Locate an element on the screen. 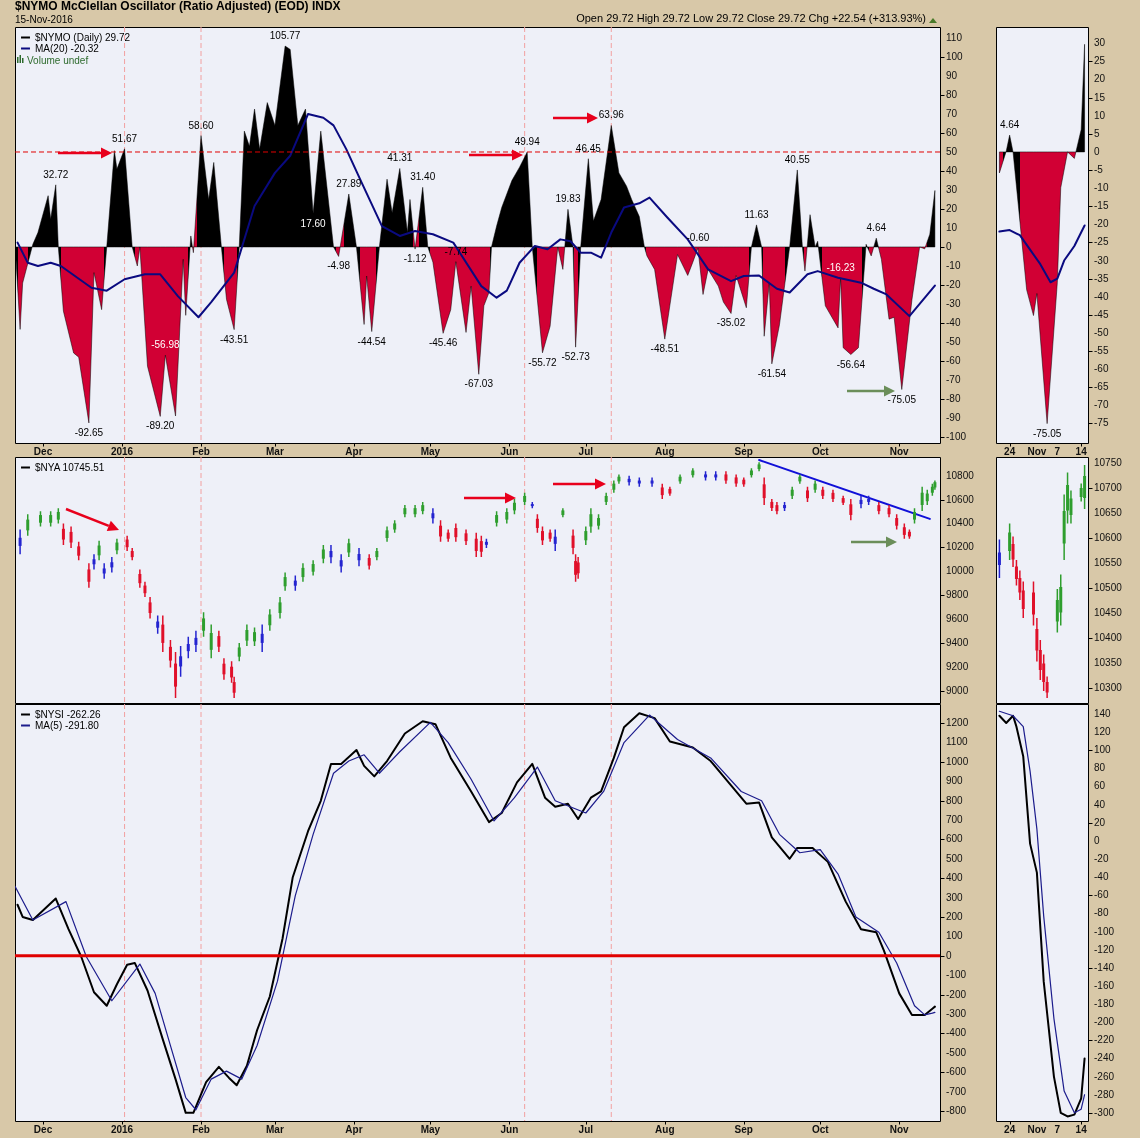 The width and height of the screenshot is (1140, 1138). y-tick-label: 10600 is located at coordinates (960, 499).